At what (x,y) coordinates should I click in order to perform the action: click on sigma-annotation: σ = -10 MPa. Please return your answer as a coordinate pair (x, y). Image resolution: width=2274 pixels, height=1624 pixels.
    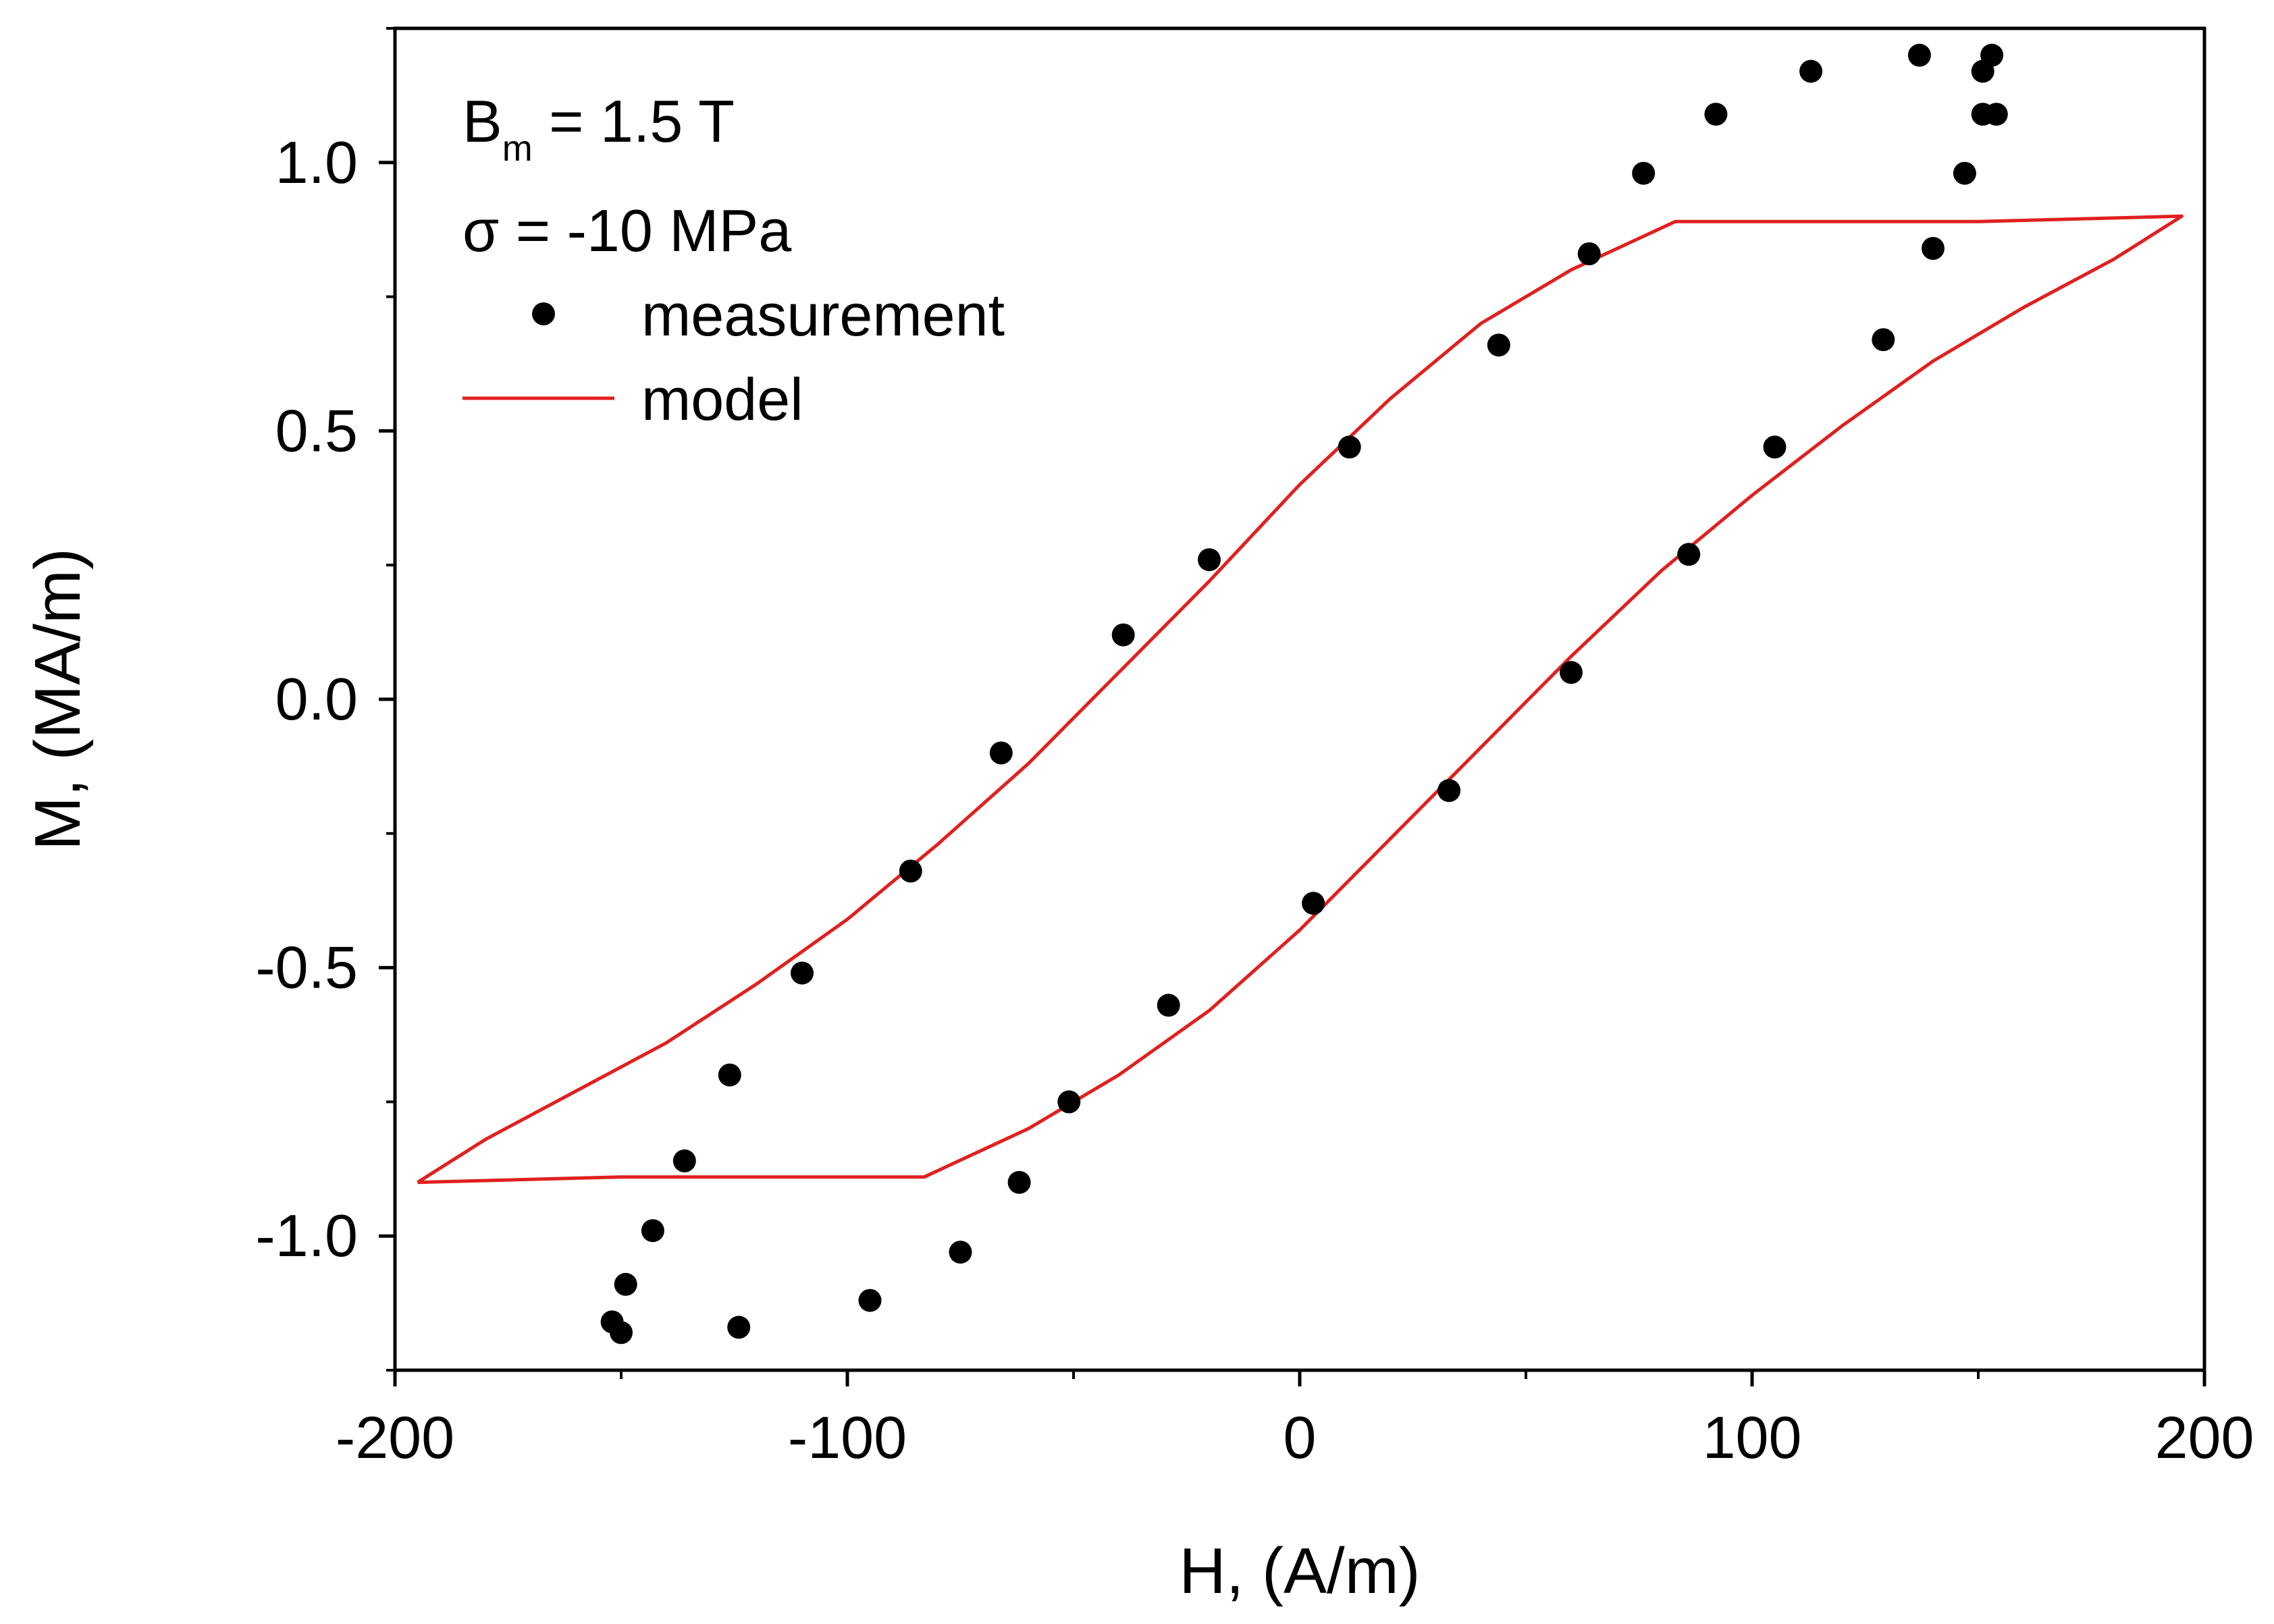
    Looking at the image, I should click on (626, 230).